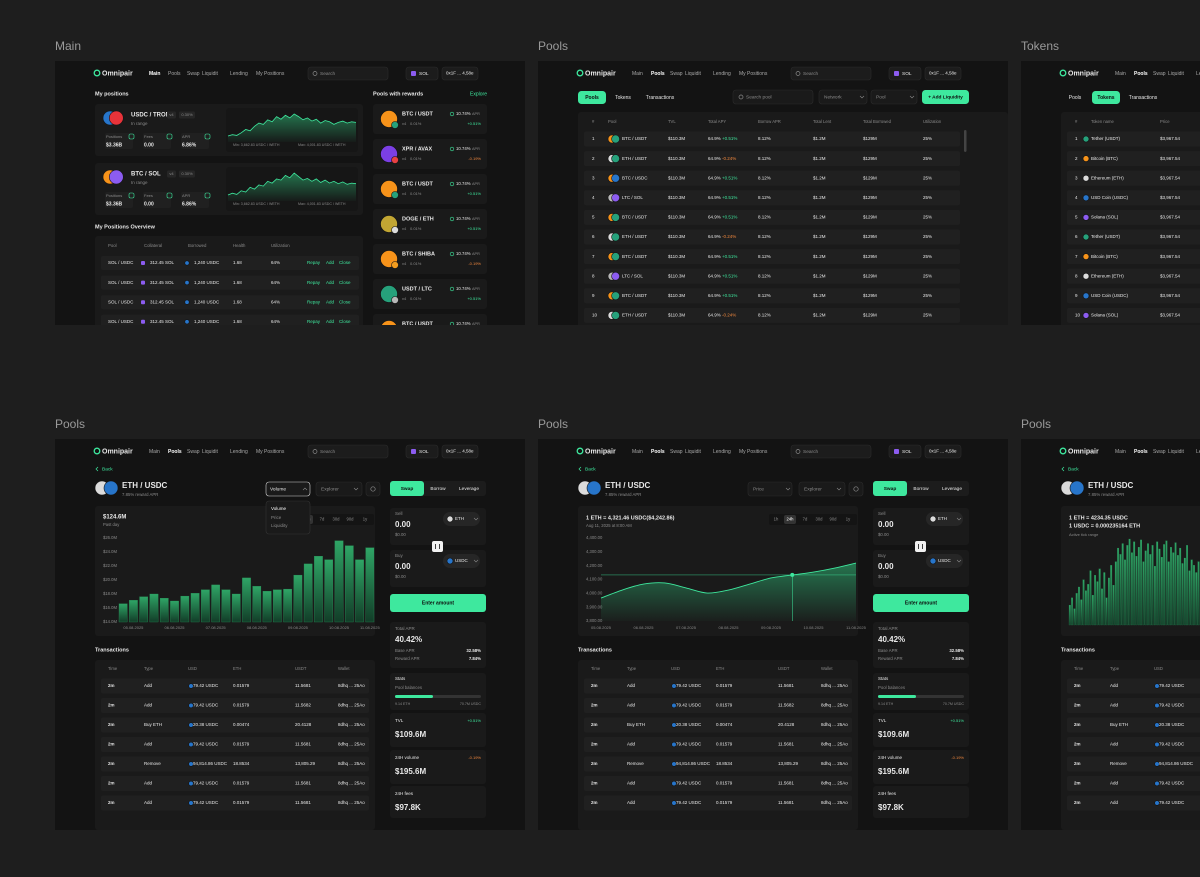  I want to click on range-button: 24h, so click(791, 519).